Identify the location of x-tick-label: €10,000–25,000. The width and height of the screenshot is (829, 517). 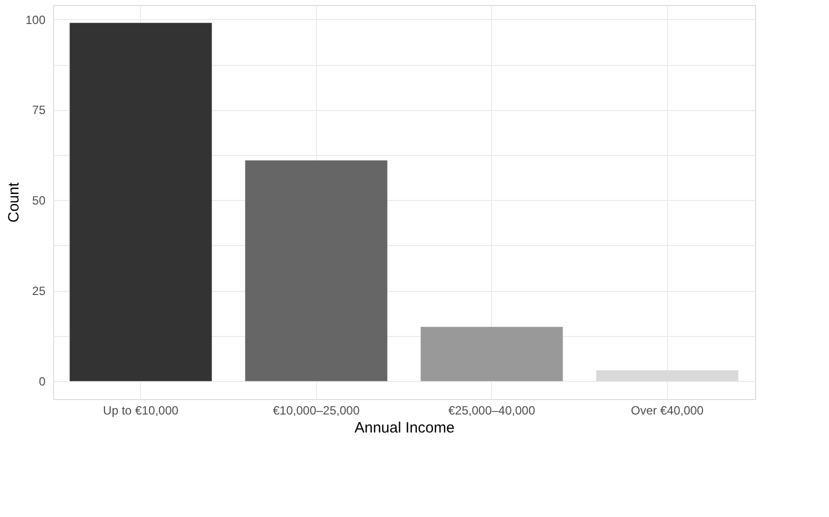
(316, 411).